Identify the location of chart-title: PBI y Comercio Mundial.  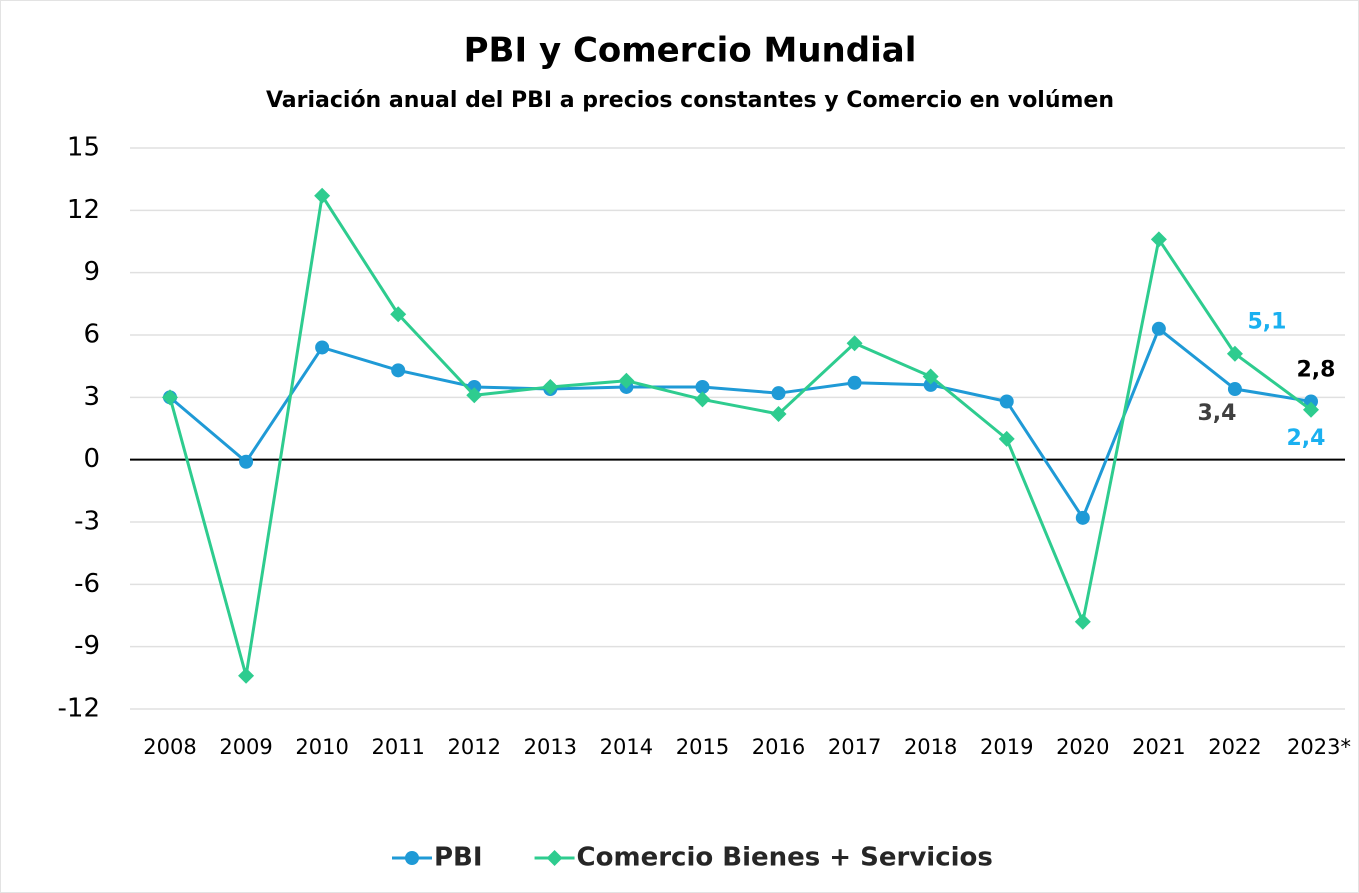
(690, 51).